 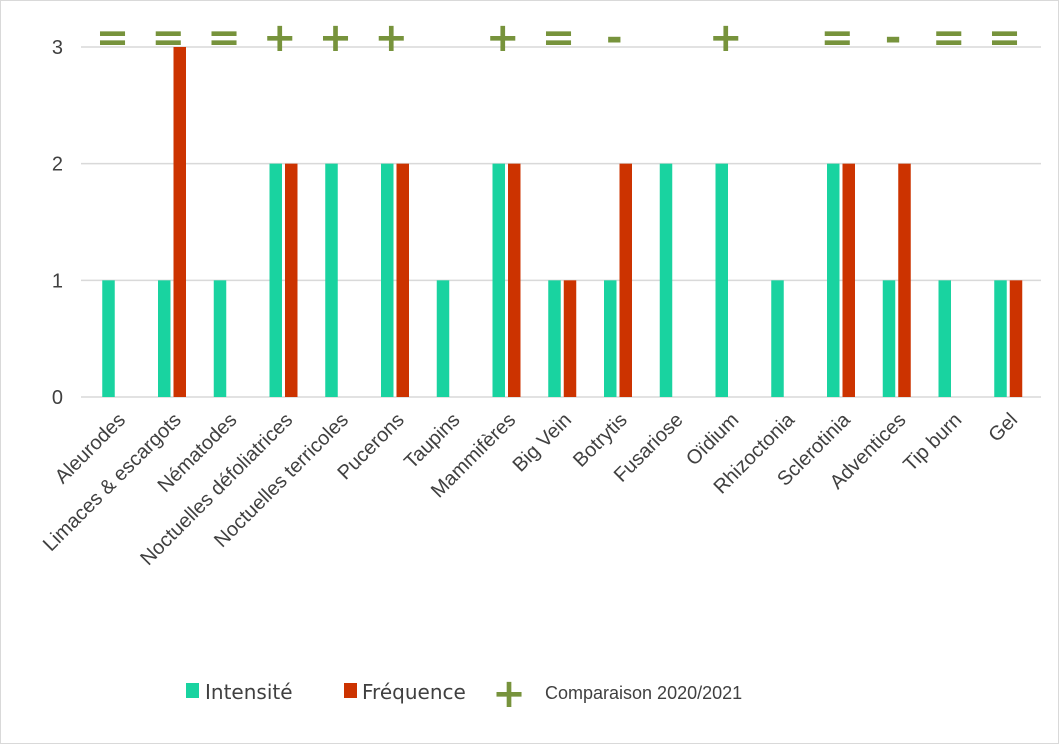 What do you see at coordinates (192, 690) in the screenshot?
I see `legend-swatch-intensite` at bounding box center [192, 690].